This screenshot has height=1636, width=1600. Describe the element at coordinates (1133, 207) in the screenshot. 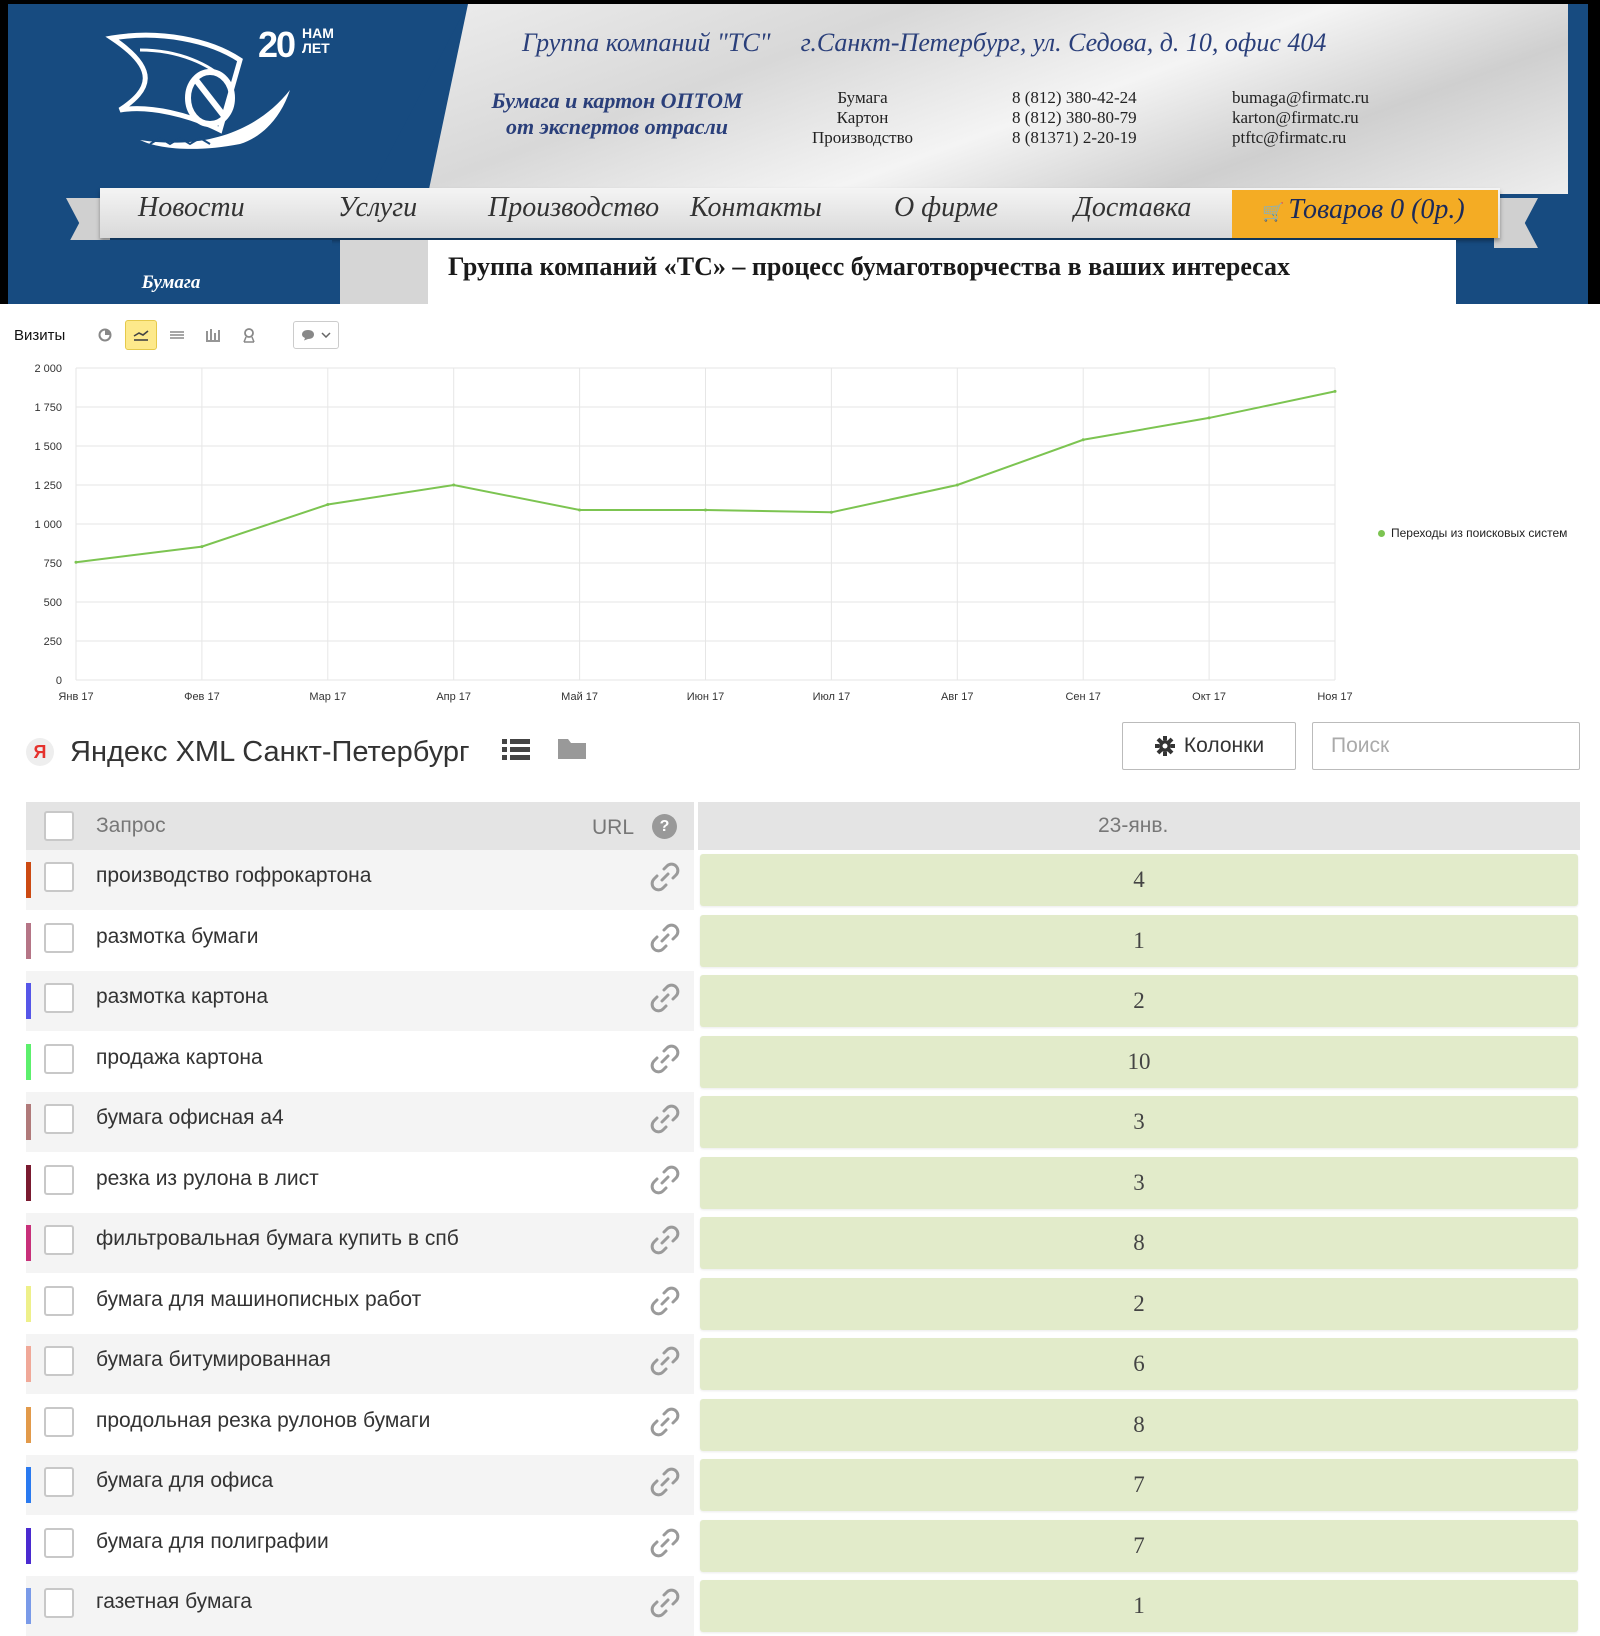

I see `menu-item-delivery: Доставка` at that location.